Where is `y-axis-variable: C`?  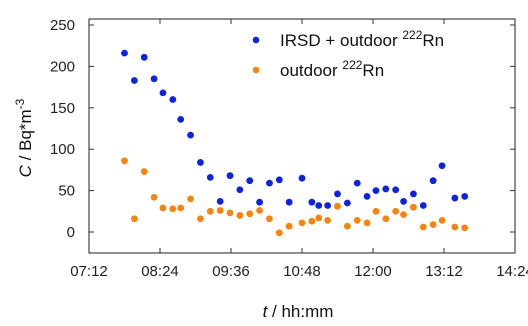
y-axis-variable: C is located at coordinates (25, 170).